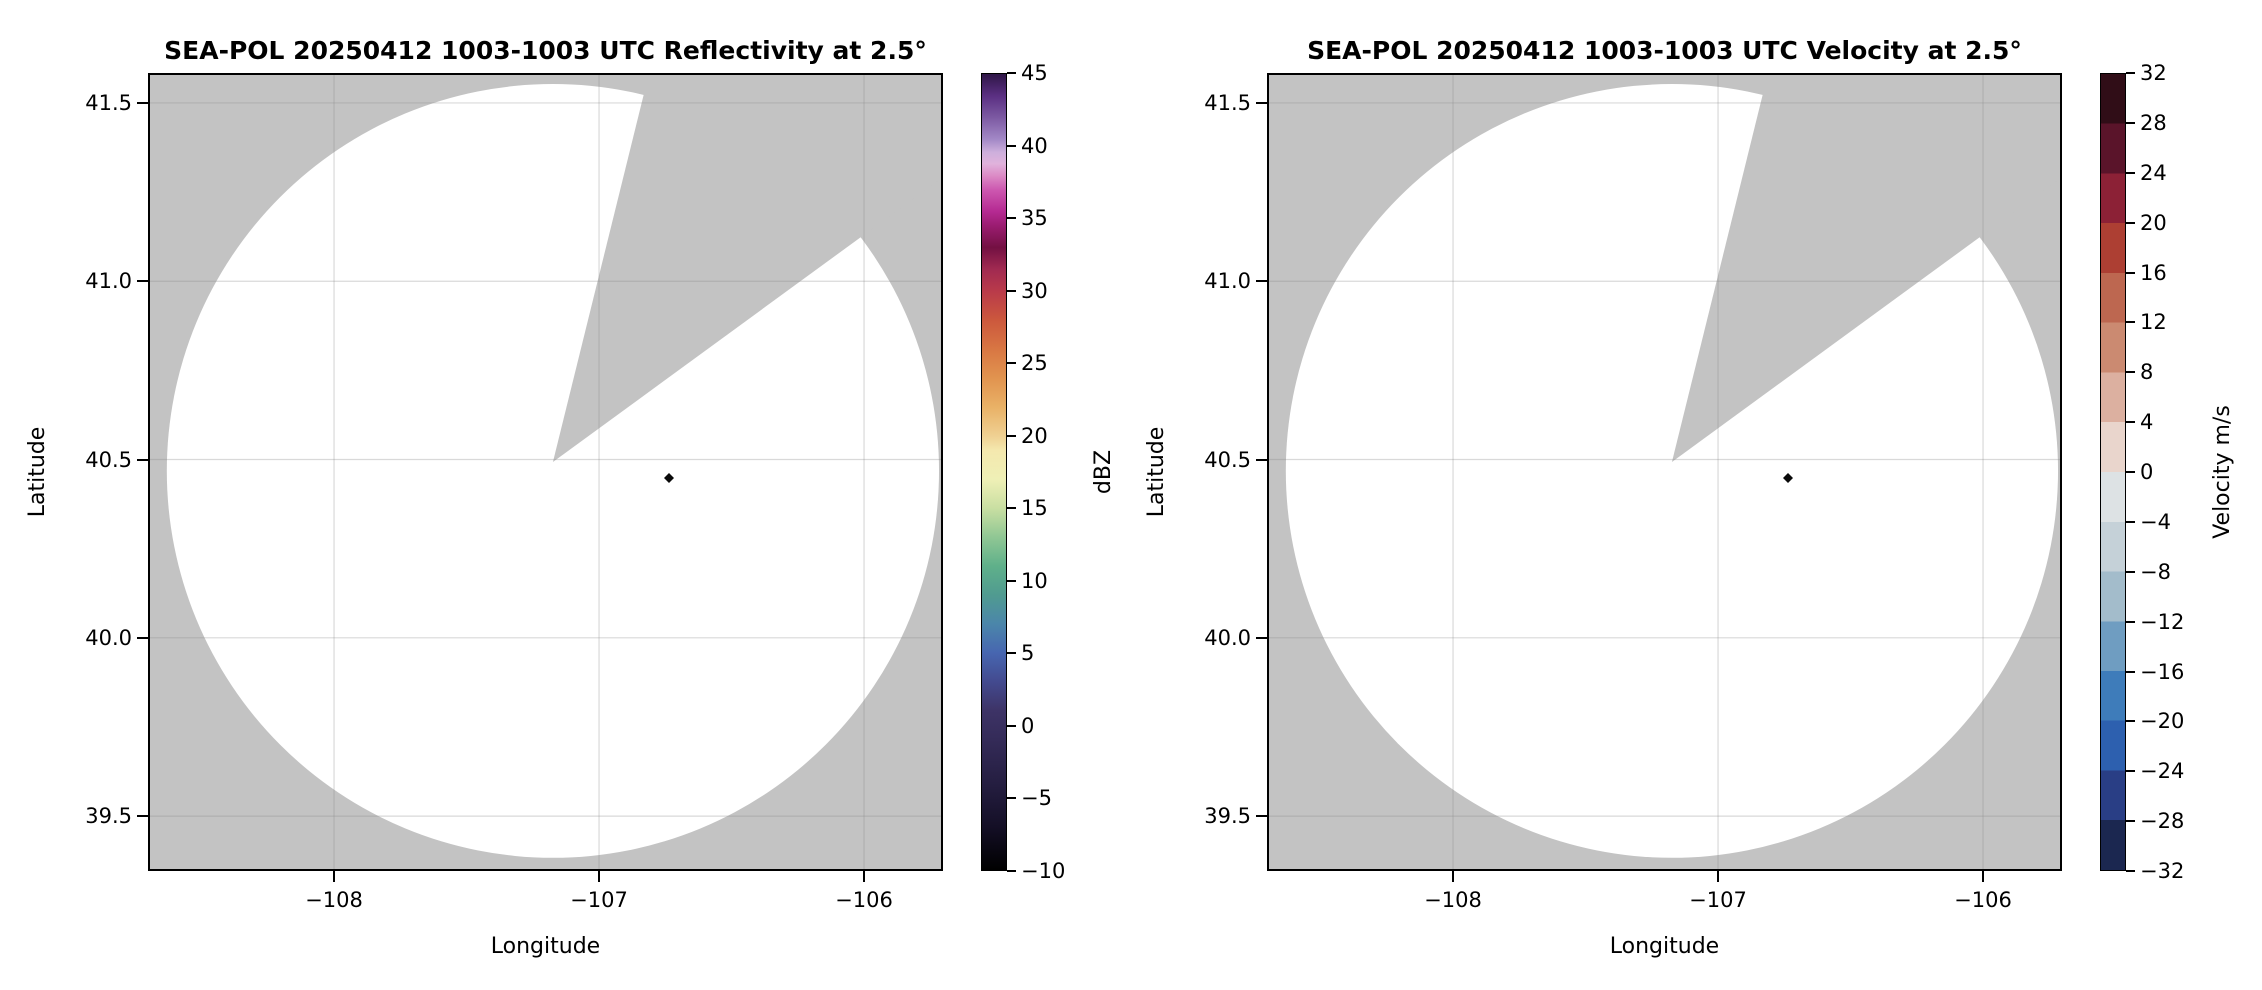 Image resolution: width=2262 pixels, height=990 pixels. Describe the element at coordinates (2162, 821) in the screenshot. I see `colorbar-tick-label: −28` at that location.